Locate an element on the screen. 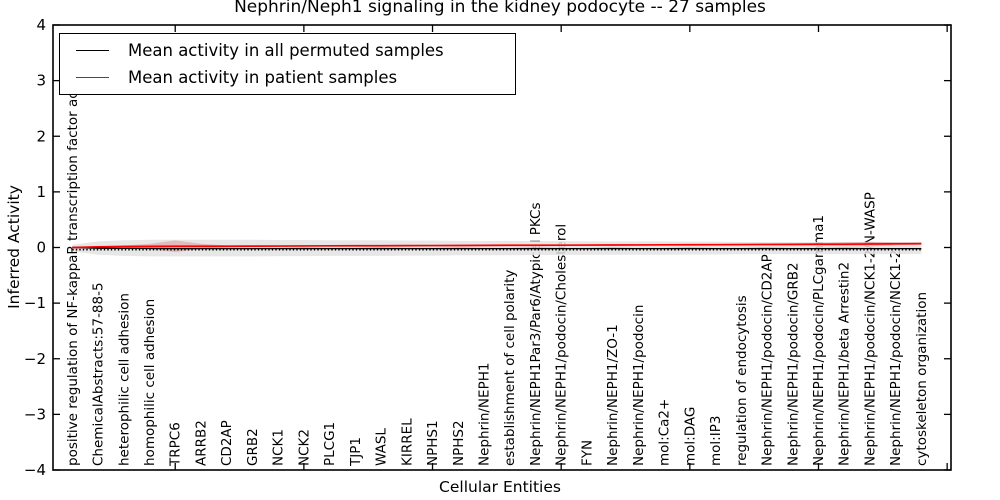  legend-item-patient: Mean activity in patient samples is located at coordinates (287, 77).